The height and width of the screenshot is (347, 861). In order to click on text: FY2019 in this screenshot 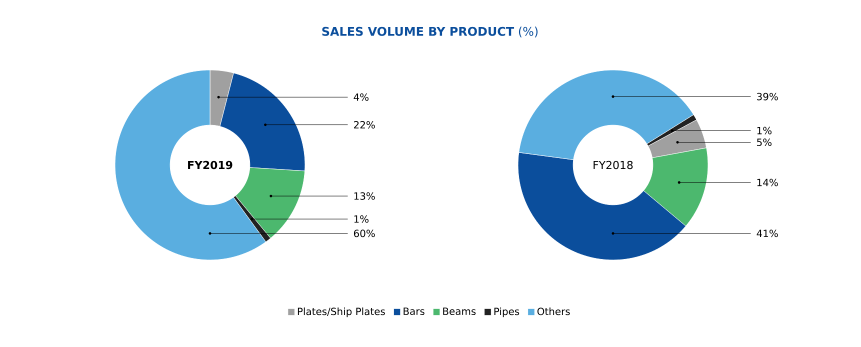, I will do `click(210, 165)`.